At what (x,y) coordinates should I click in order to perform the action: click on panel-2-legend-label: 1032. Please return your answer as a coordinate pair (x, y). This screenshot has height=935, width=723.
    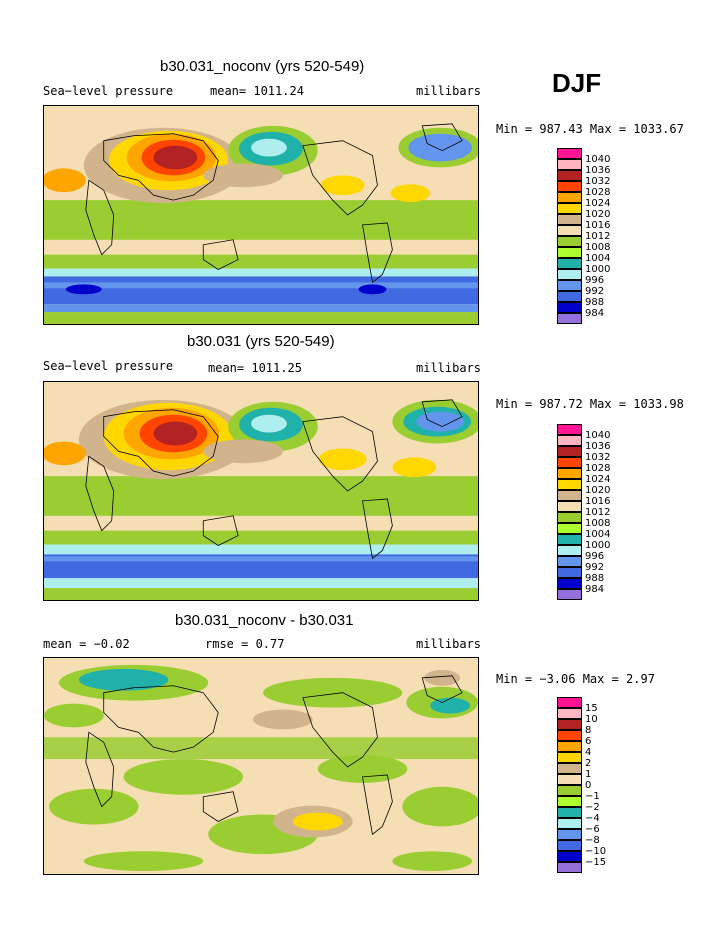
    Looking at the image, I should click on (598, 457).